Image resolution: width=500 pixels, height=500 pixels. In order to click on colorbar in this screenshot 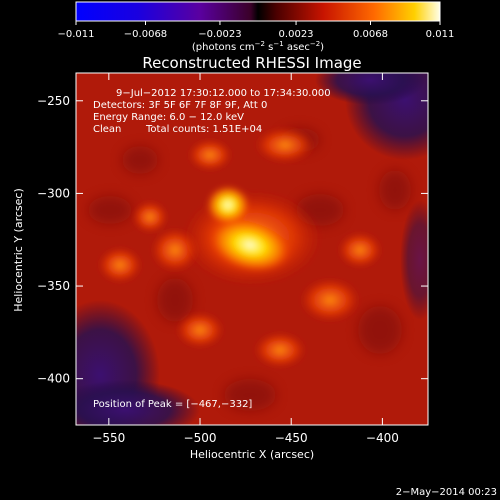, I will do `click(258, 11)`.